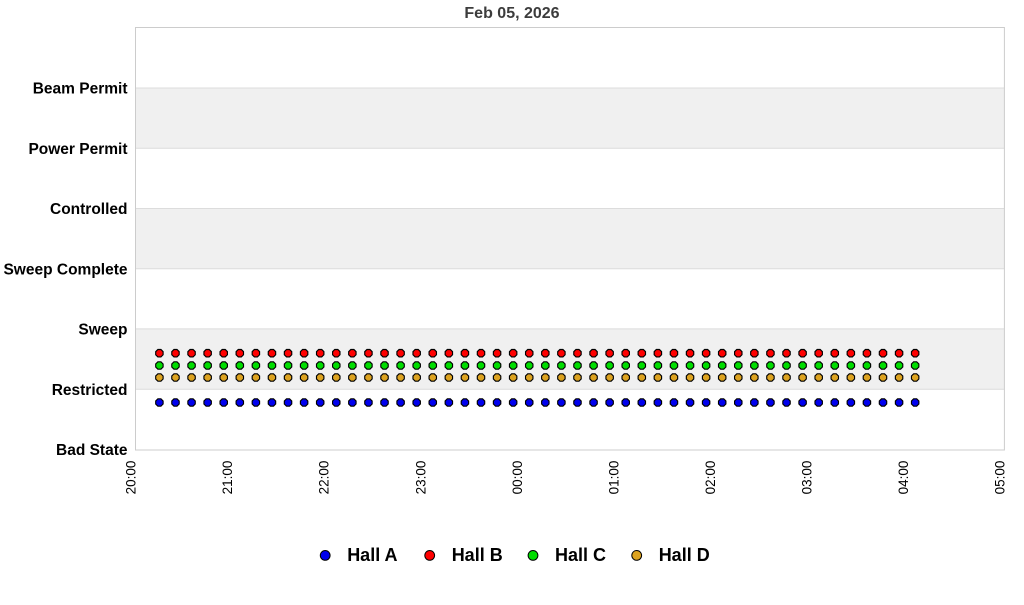  Describe the element at coordinates (420, 478) in the screenshot. I see `svg-text: 23:00` at that location.